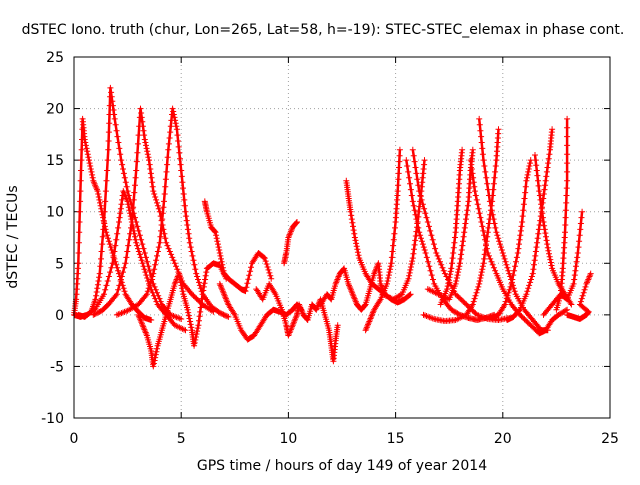 This screenshot has height=485, width=640. I want to click on y-tick-label: 15, so click(55, 161).